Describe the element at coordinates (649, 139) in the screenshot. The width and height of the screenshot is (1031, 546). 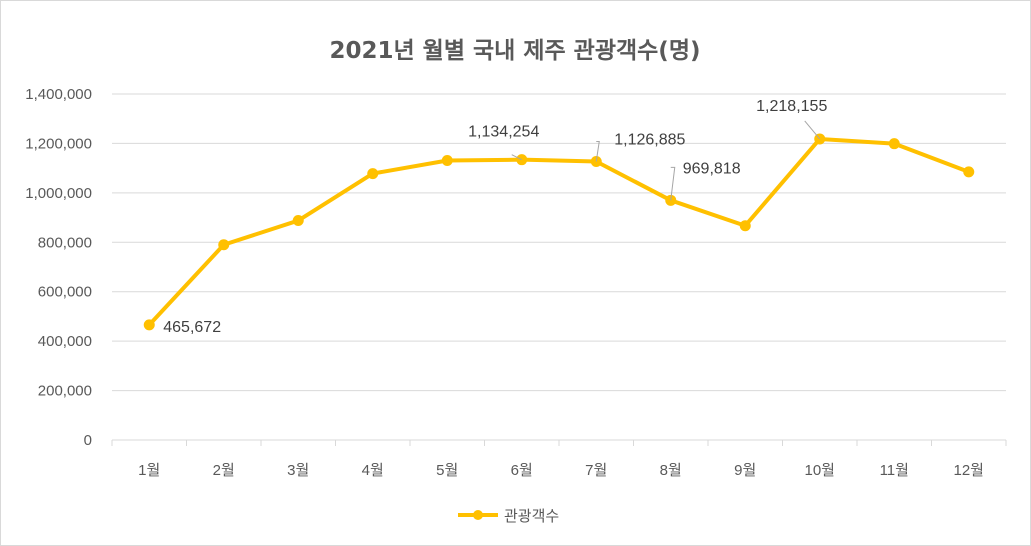
I see `data-label: 1,126,885` at that location.